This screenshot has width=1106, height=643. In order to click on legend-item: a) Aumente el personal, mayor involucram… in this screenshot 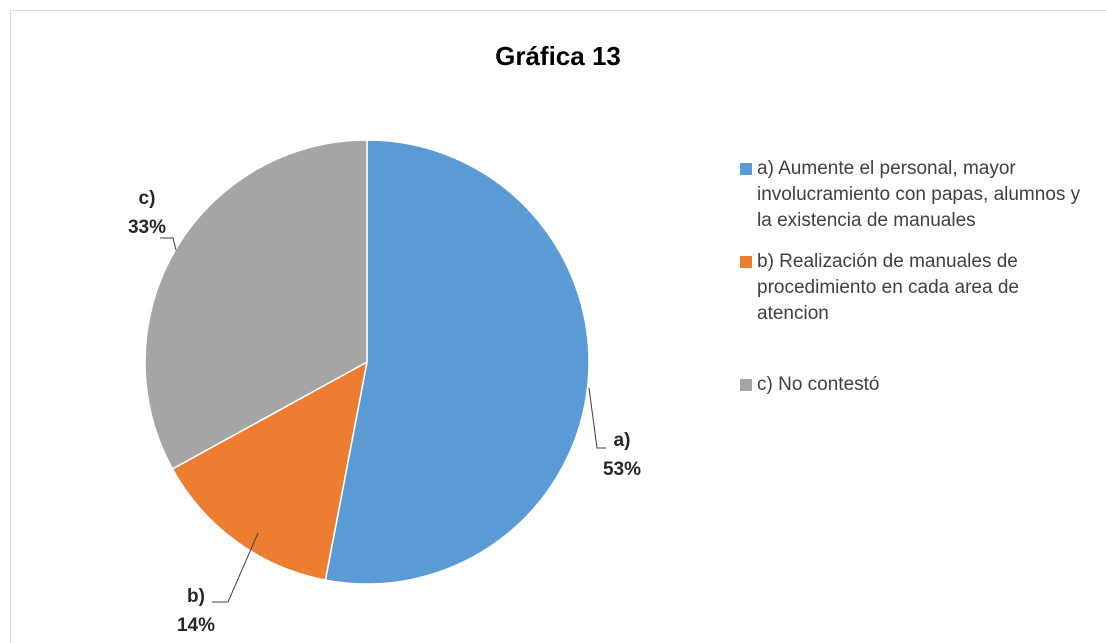, I will do `click(918, 195)`.